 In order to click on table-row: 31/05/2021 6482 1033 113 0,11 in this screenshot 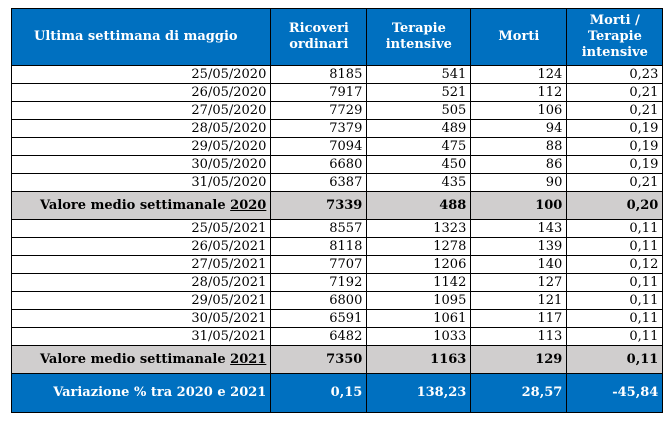, I will do `click(337, 336)`.